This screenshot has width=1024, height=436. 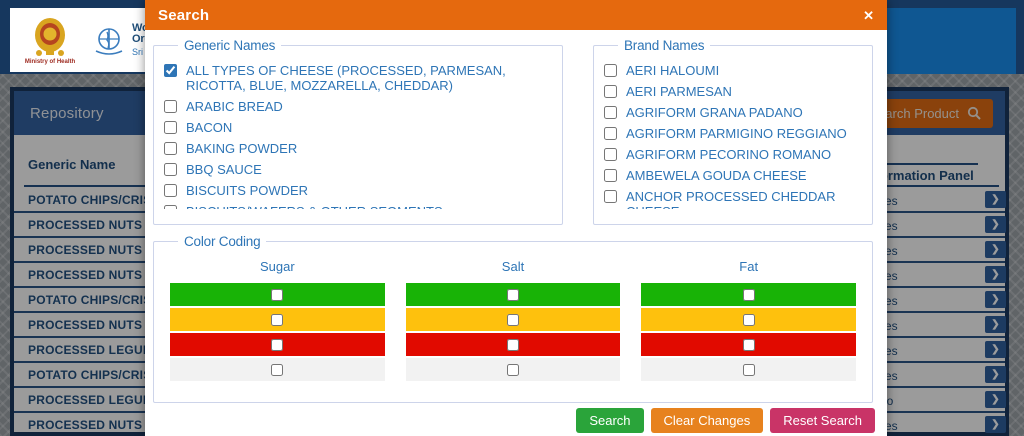 I want to click on generic-name-option: ARABIC BREAD, so click(x=358, y=106).